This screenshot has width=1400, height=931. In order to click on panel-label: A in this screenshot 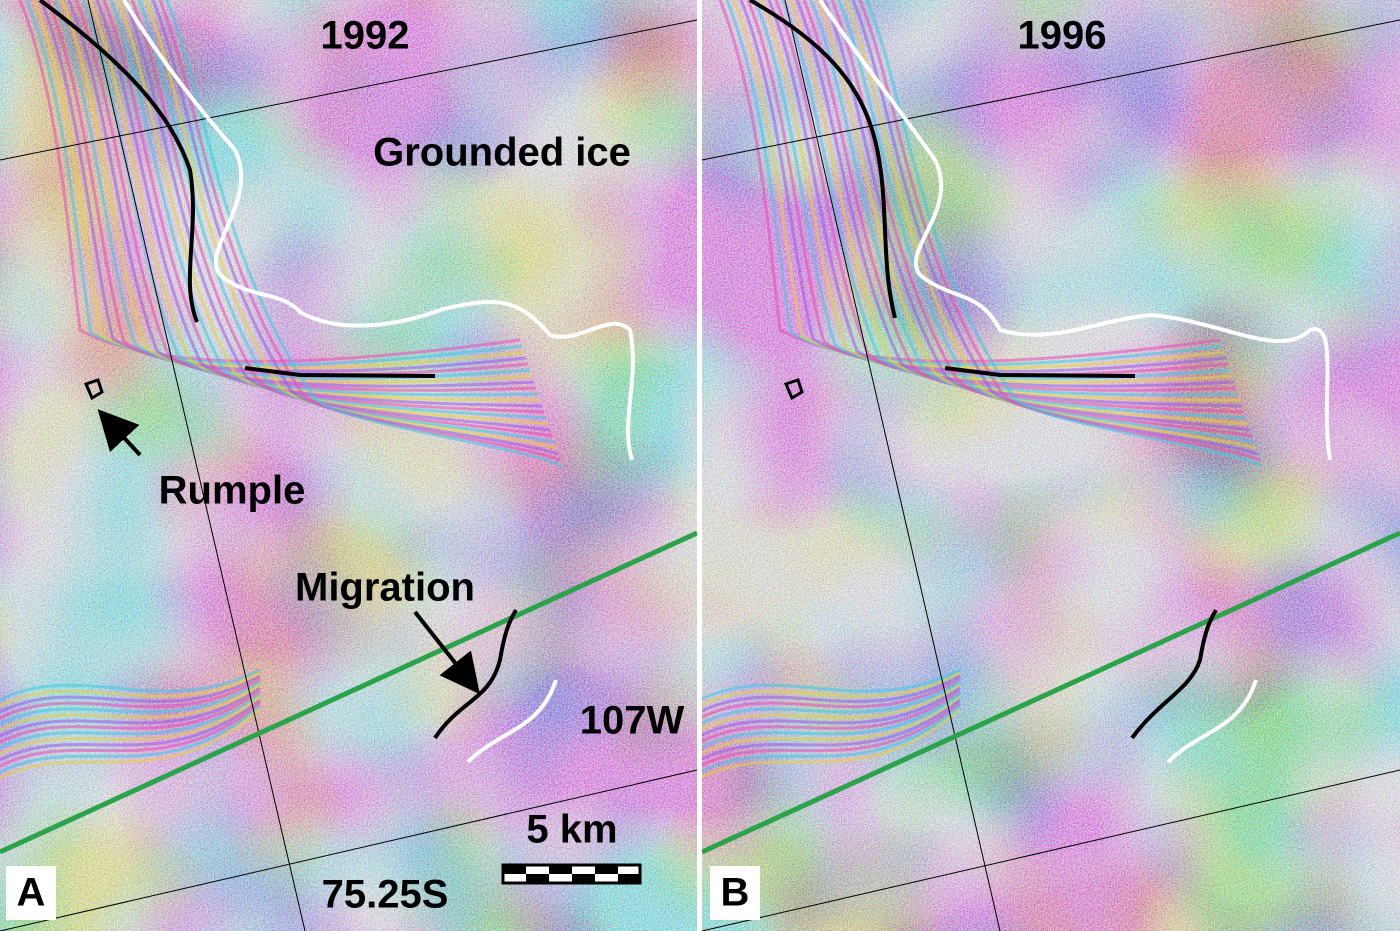, I will do `click(31, 893)`.